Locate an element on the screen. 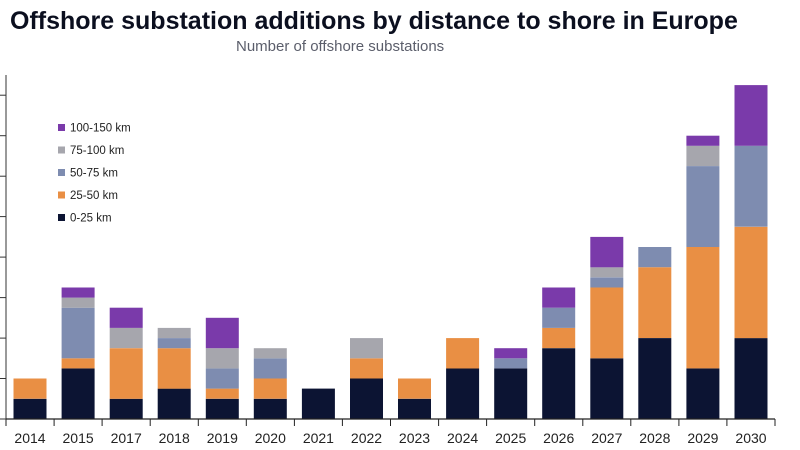 The image size is (800, 450). bar-segment-2024-0-25km is located at coordinates (463, 393).